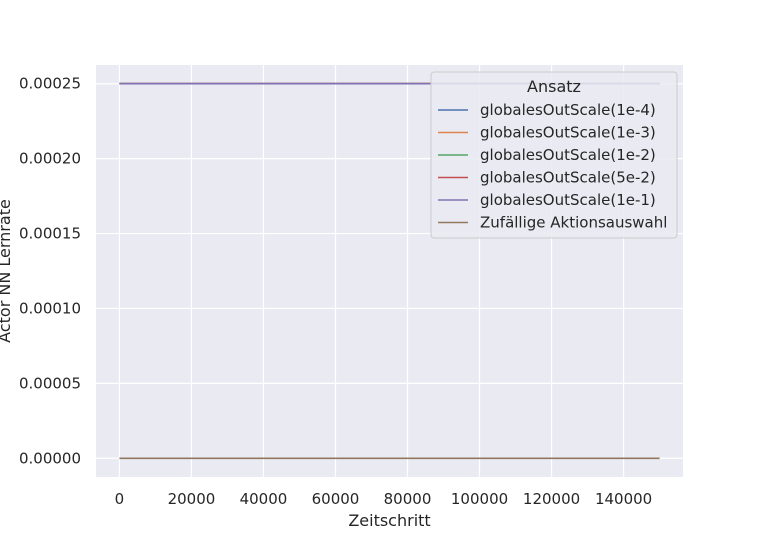  I want to click on x-tick-label: 60000, so click(336, 499).